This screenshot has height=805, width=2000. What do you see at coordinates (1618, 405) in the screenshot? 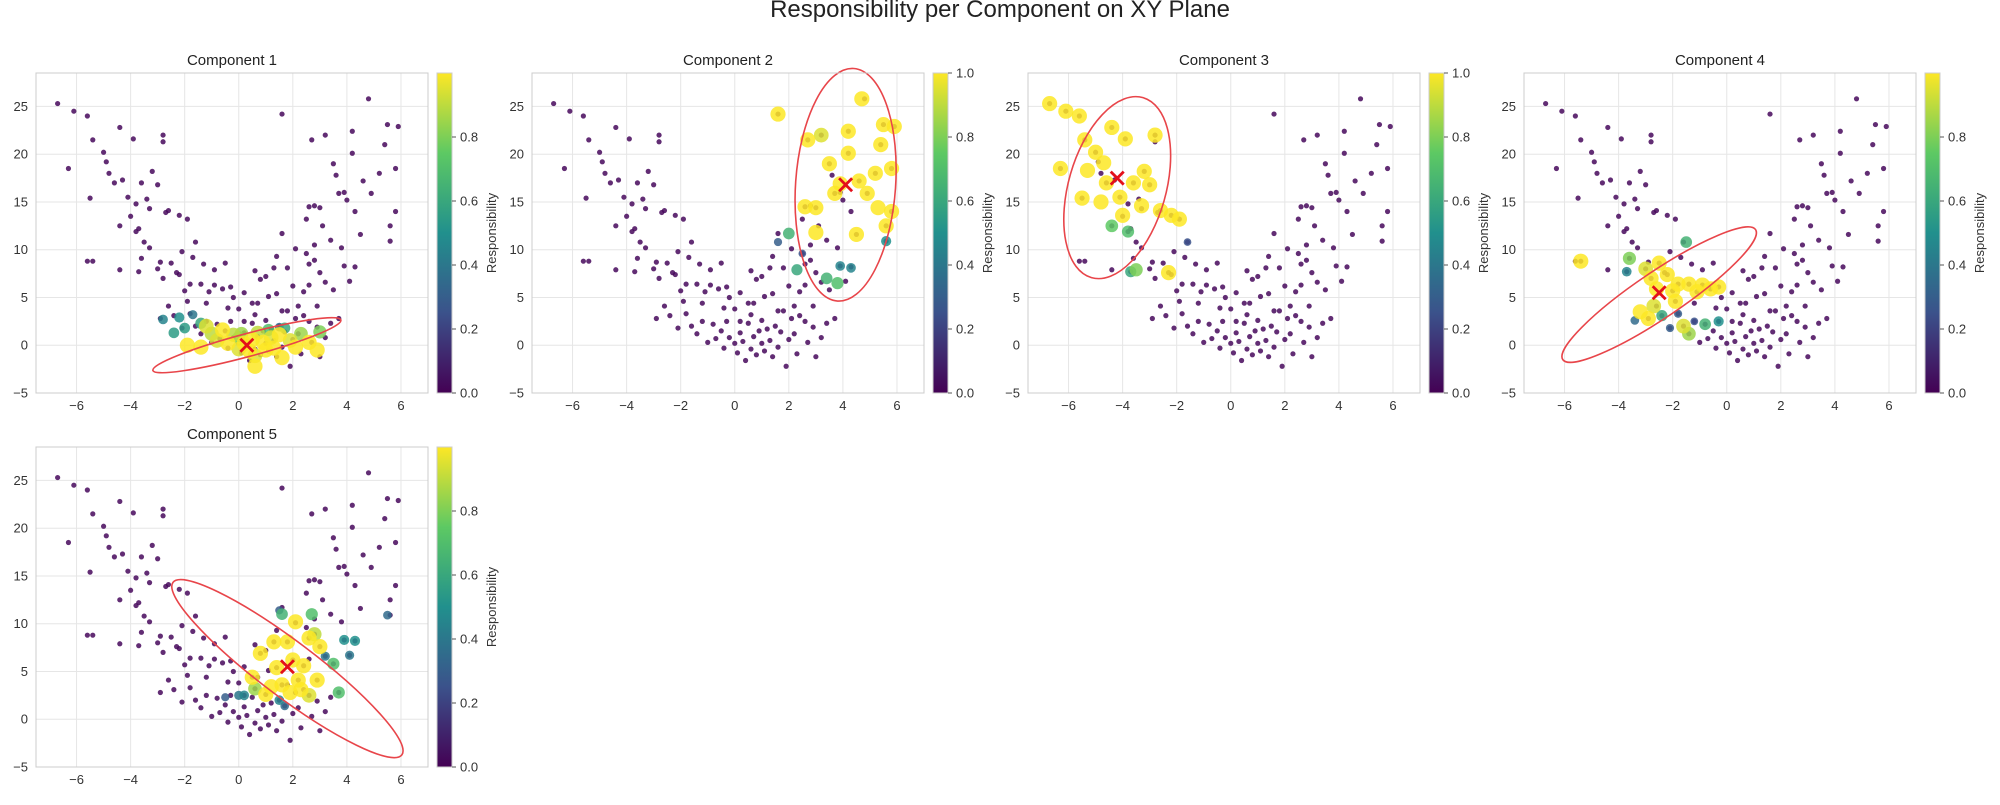
I see `x-tick-label: −4` at bounding box center [1618, 405].